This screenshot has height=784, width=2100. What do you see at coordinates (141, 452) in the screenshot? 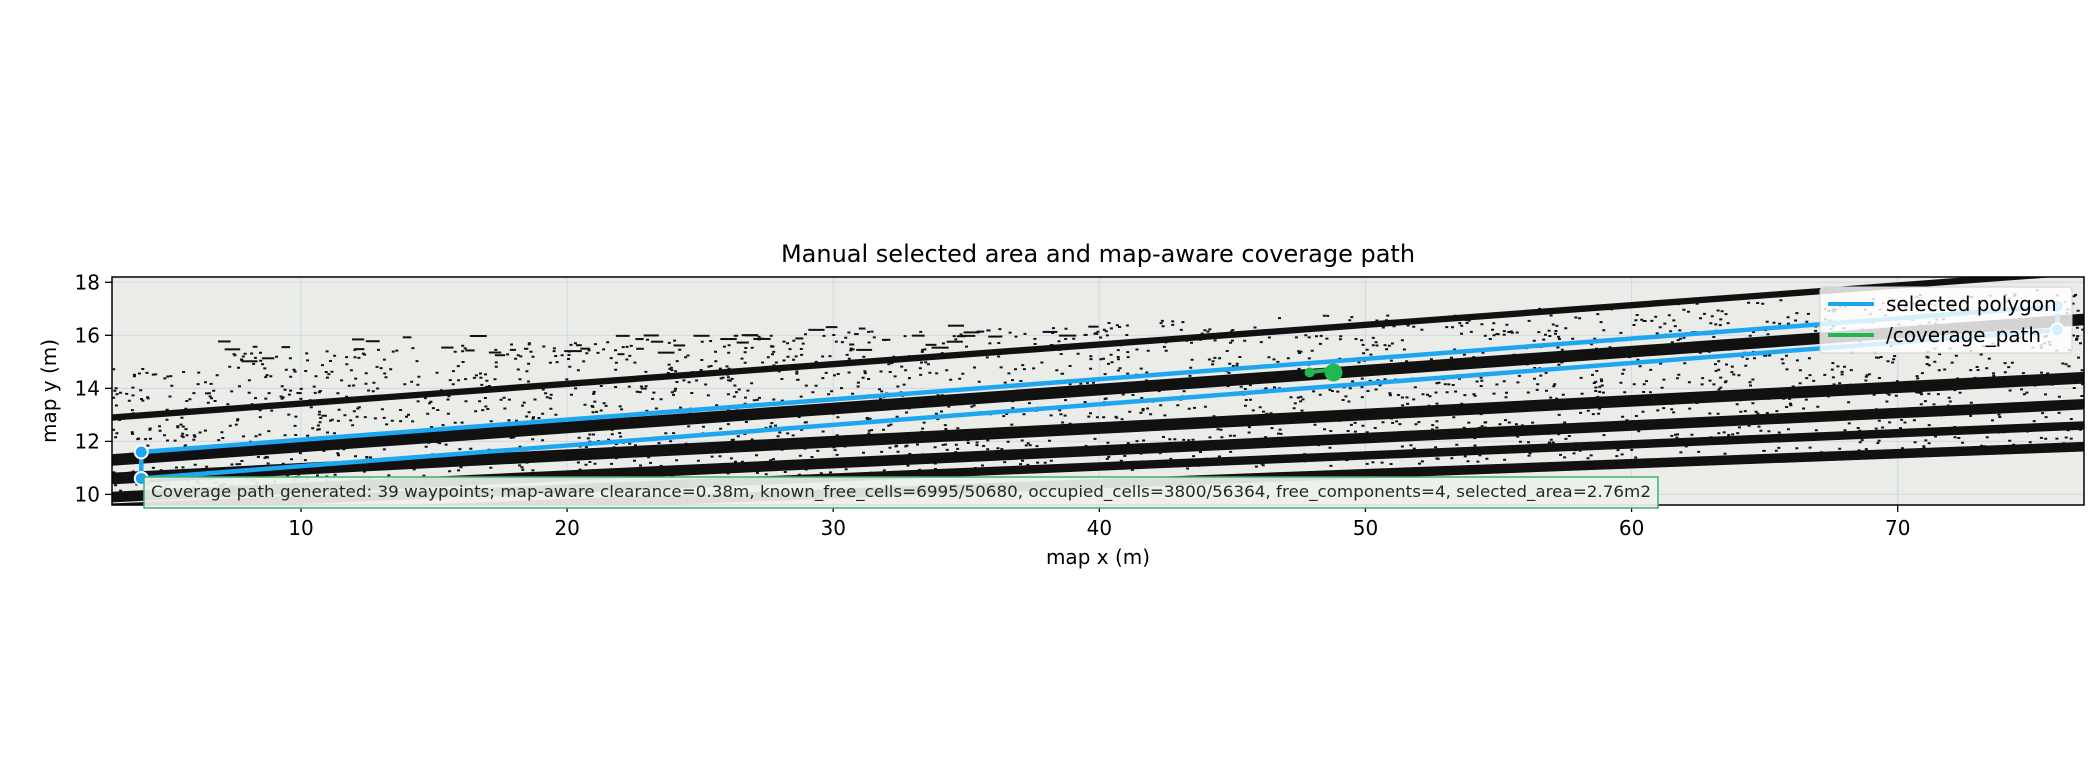
I see `polygon-vertex` at bounding box center [141, 452].